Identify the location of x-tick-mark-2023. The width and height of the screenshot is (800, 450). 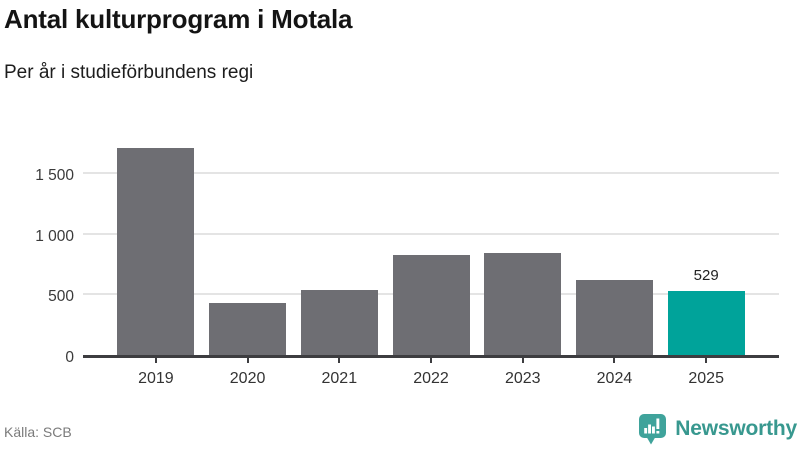
(522, 360).